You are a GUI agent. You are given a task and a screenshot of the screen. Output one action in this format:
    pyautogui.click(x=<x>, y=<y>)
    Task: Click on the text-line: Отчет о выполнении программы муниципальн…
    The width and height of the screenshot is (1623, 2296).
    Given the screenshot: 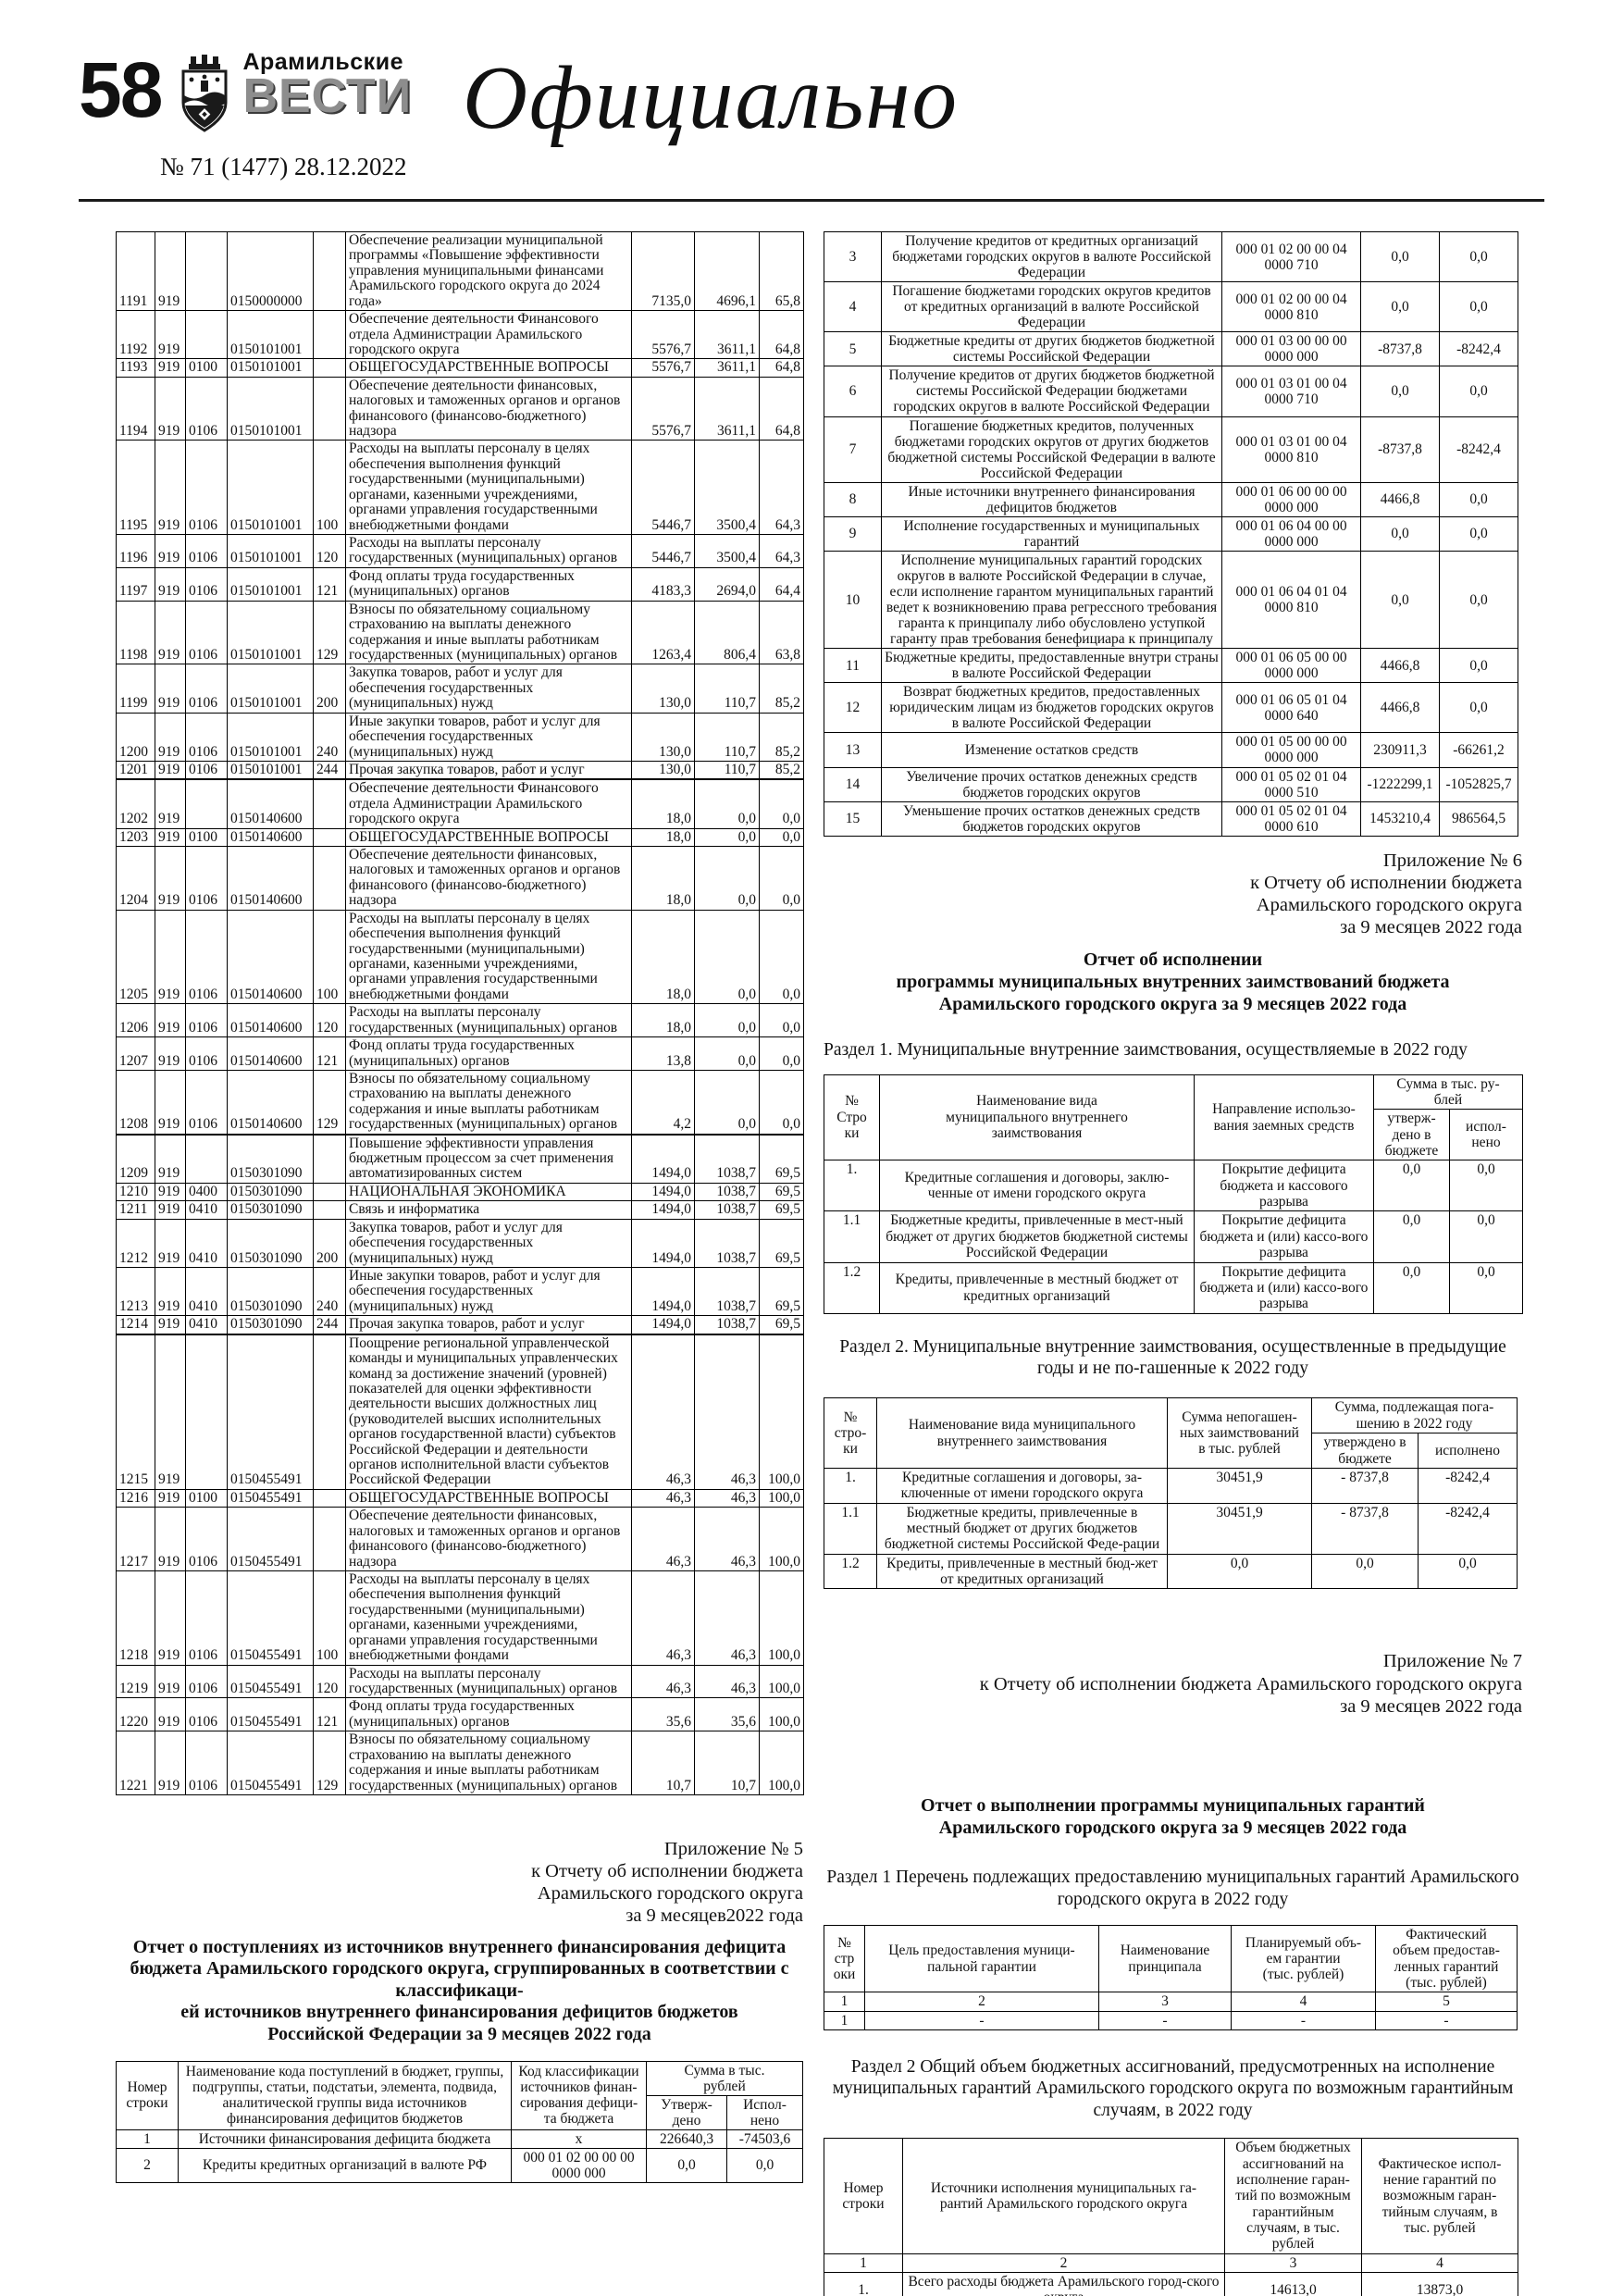 What is the action you would take?
    pyautogui.click(x=1173, y=1805)
    